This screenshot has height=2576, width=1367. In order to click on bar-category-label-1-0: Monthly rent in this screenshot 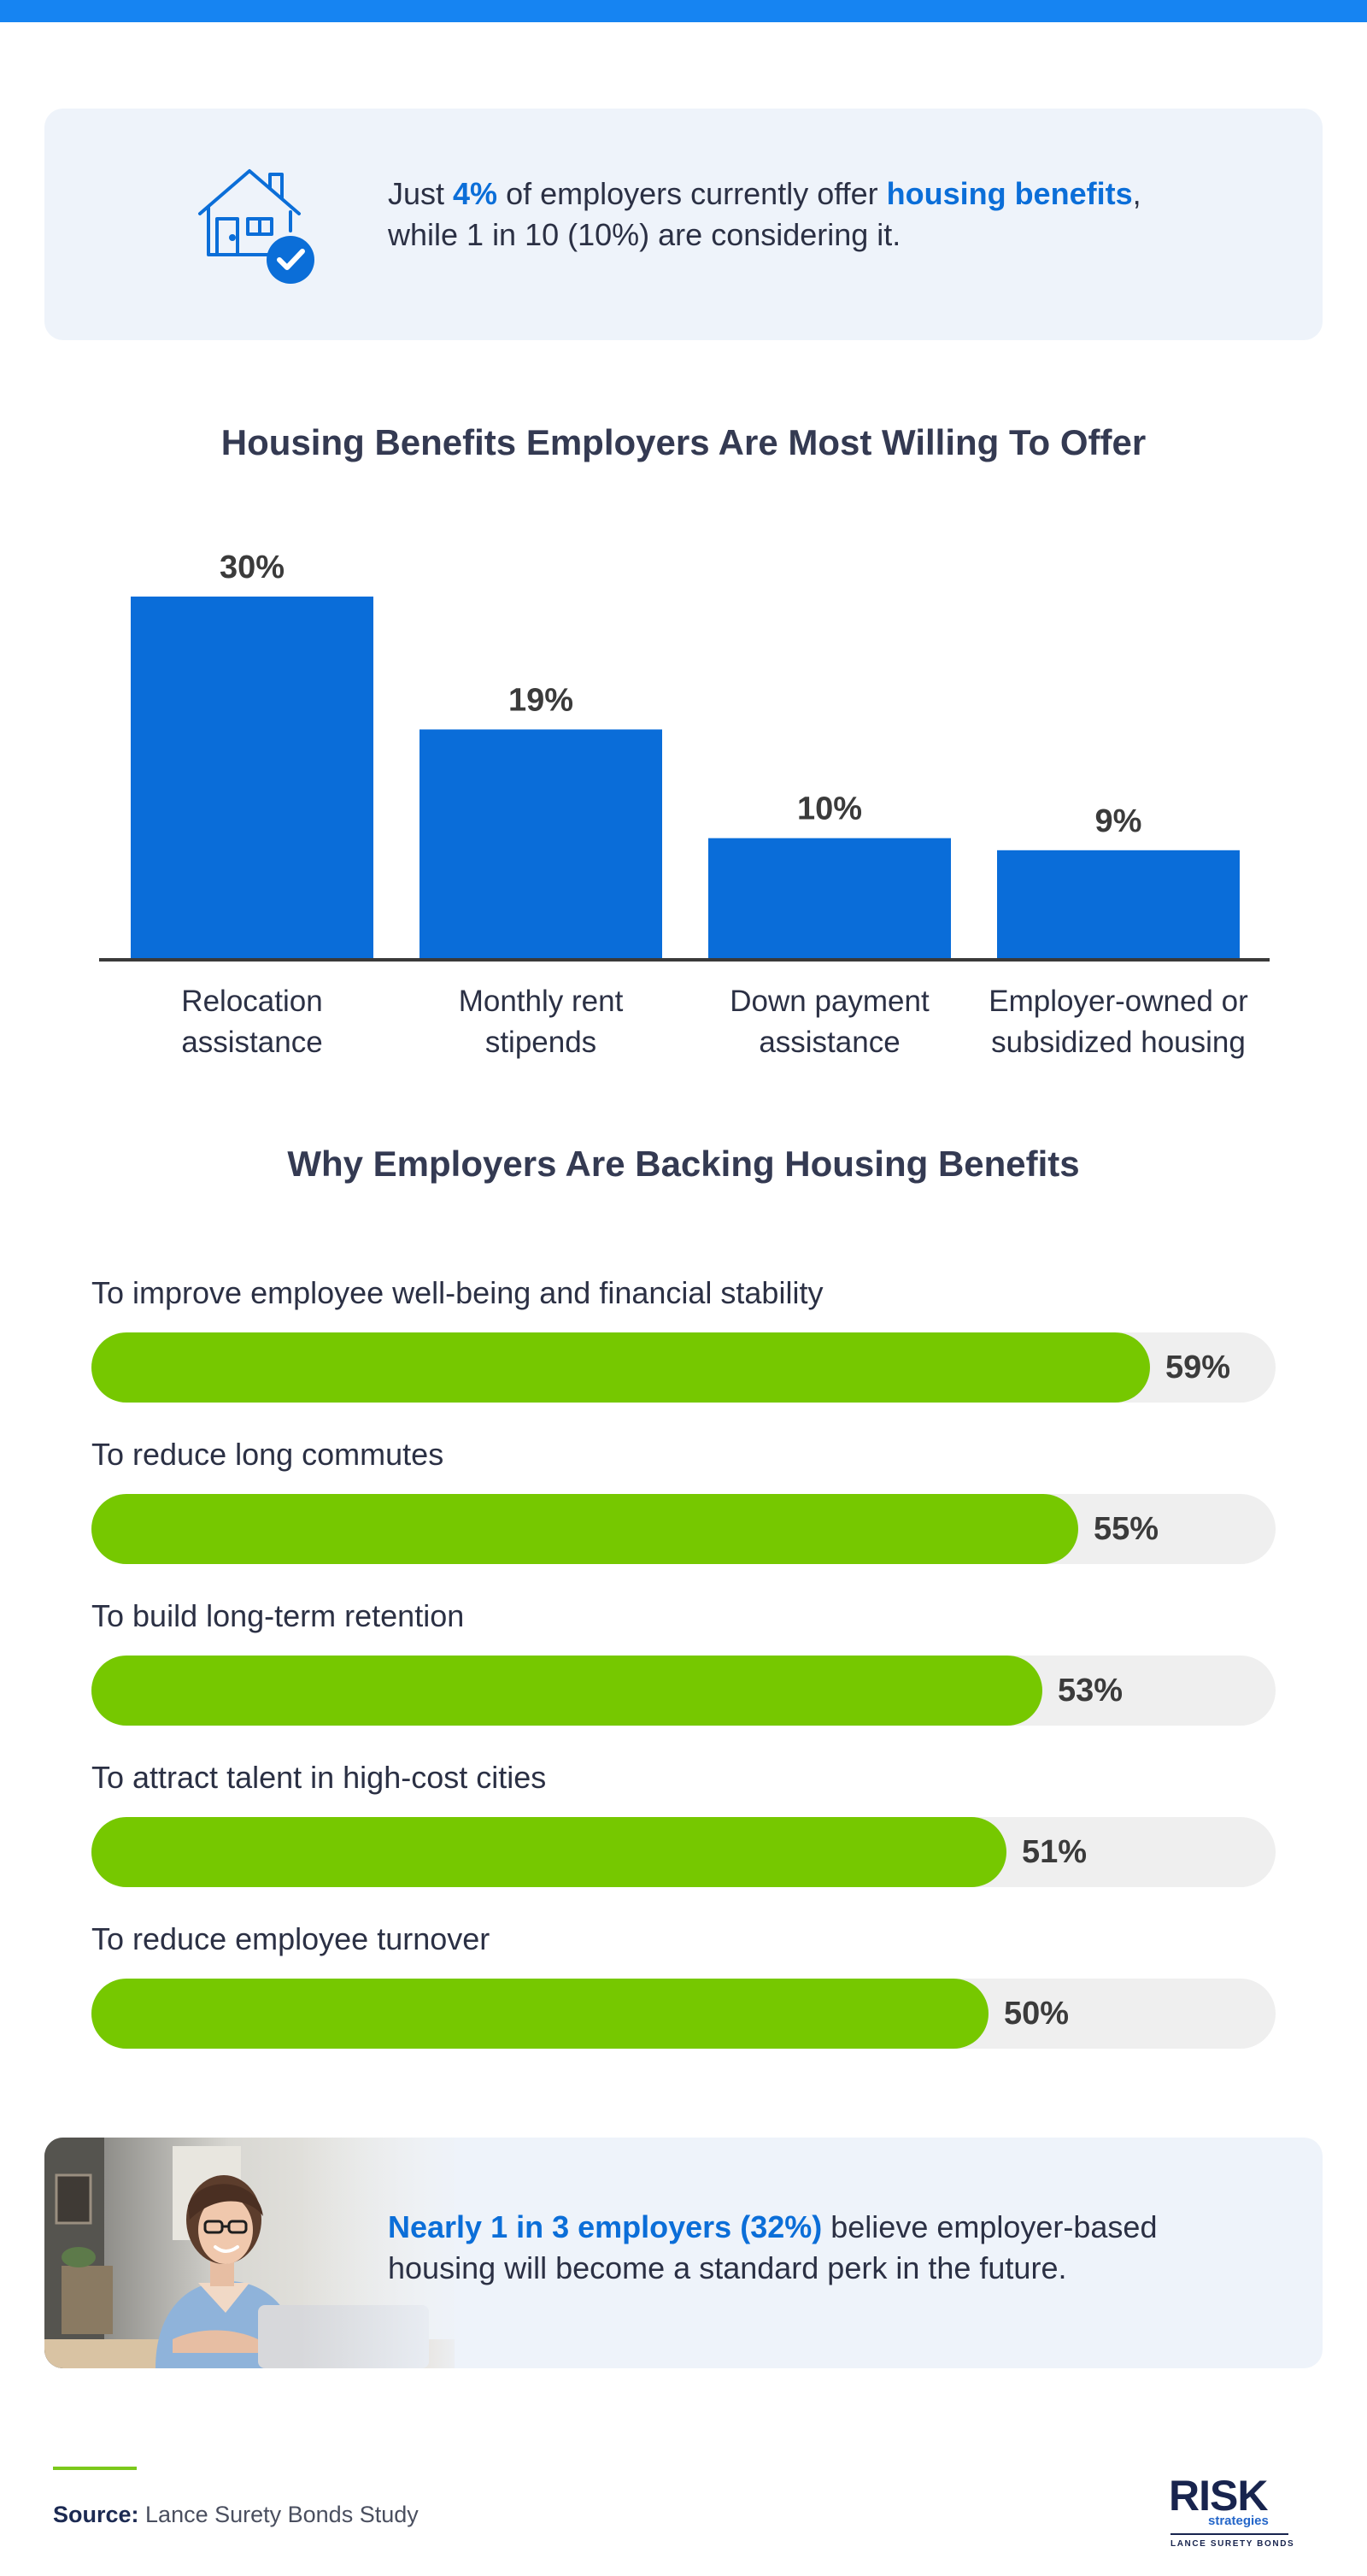, I will do `click(541, 1001)`.